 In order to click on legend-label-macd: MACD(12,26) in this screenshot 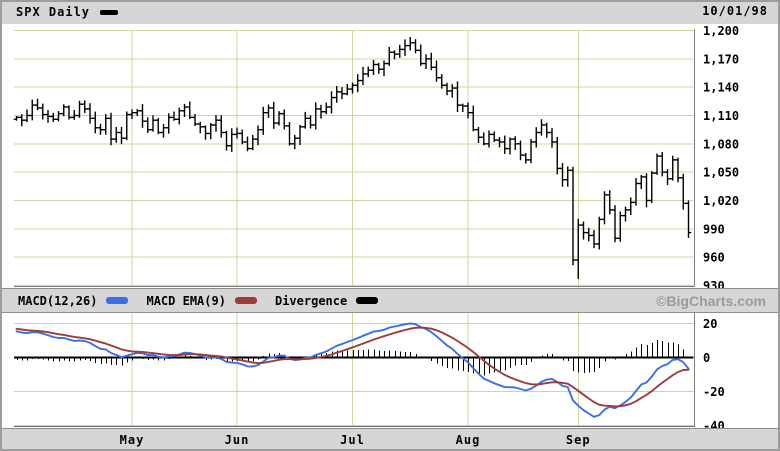, I will do `click(58, 300)`.